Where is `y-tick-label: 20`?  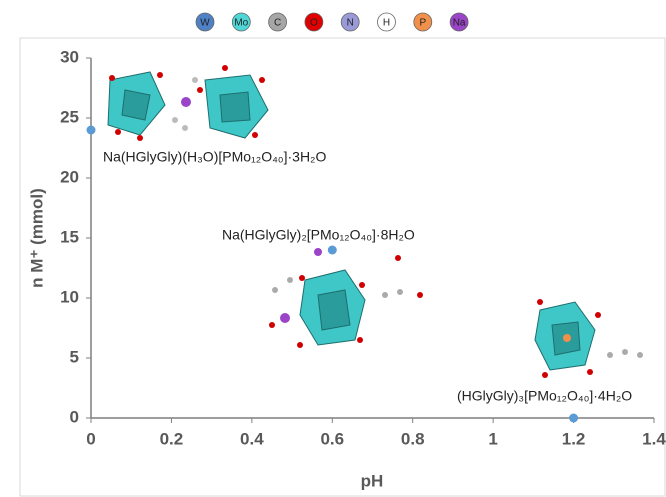
y-tick-label: 20 is located at coordinates (69, 176).